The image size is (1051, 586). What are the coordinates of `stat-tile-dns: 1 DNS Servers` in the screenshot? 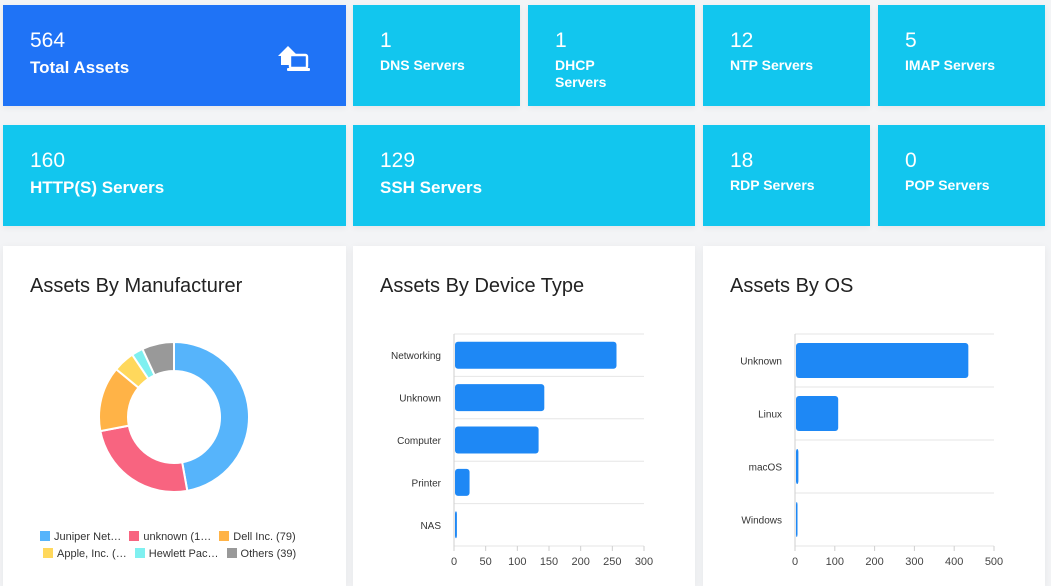 It's located at (436, 55).